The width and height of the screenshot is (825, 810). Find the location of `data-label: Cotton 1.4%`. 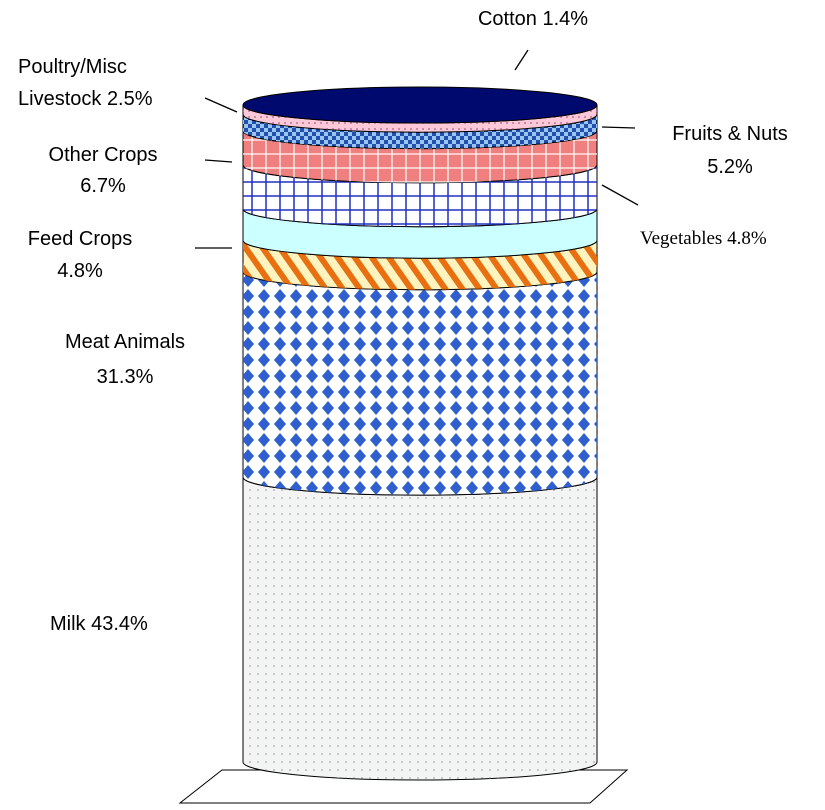

data-label: Cotton 1.4% is located at coordinates (533, 19).